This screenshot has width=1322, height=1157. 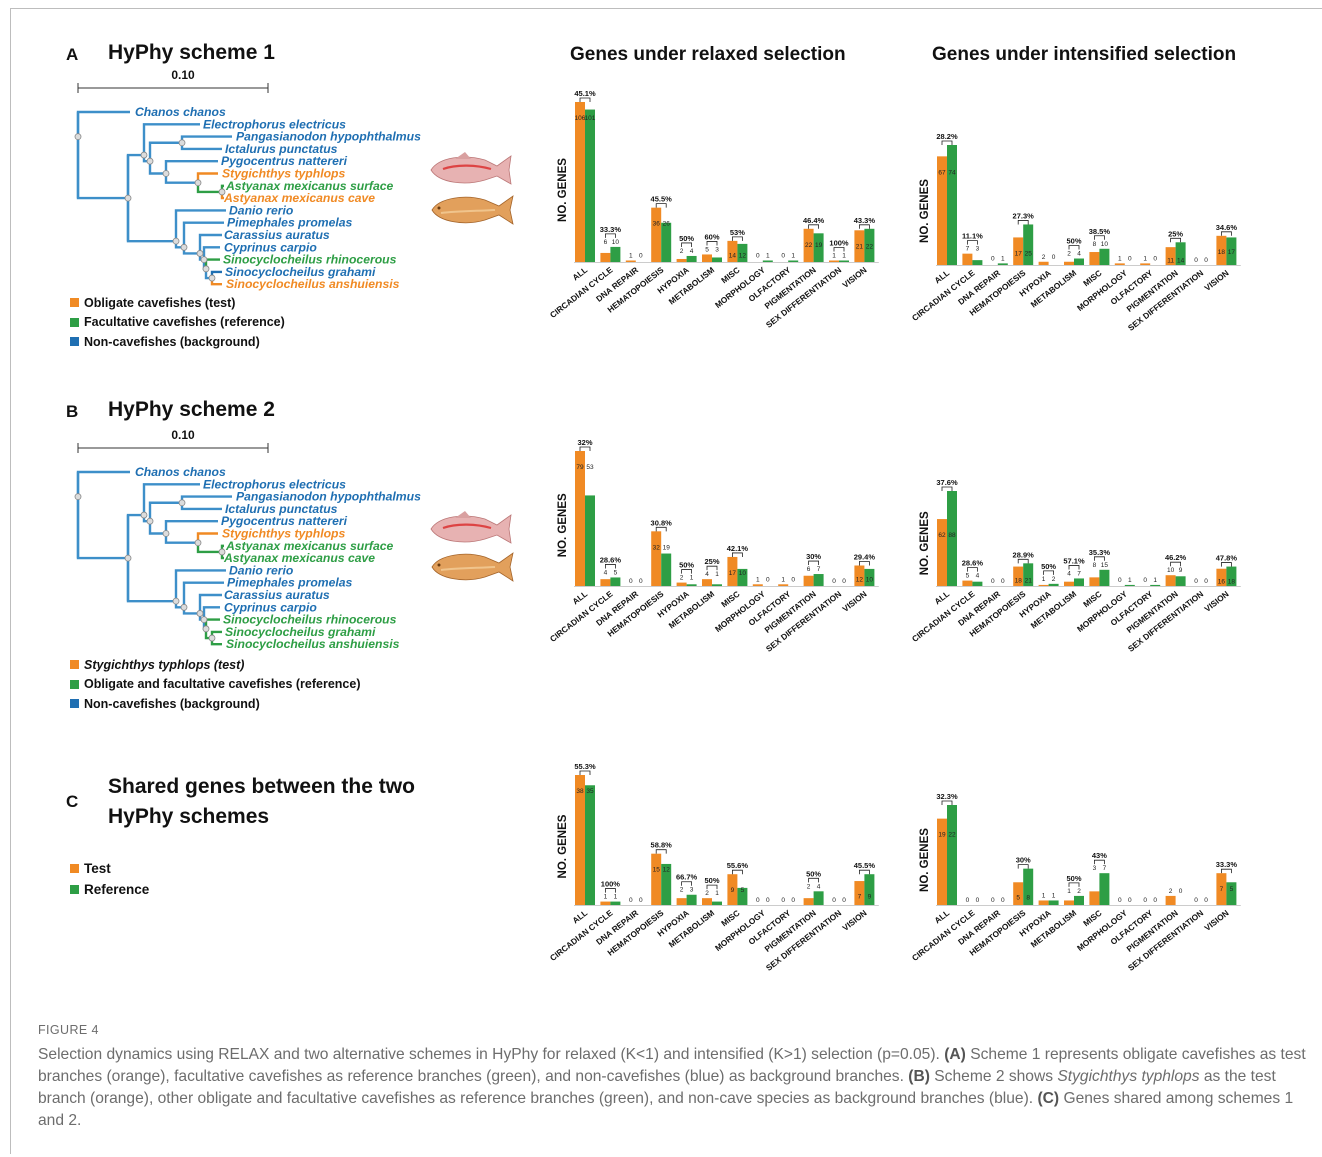 I want to click on taxon-label: Pimephales promelas, so click(x=290, y=223).